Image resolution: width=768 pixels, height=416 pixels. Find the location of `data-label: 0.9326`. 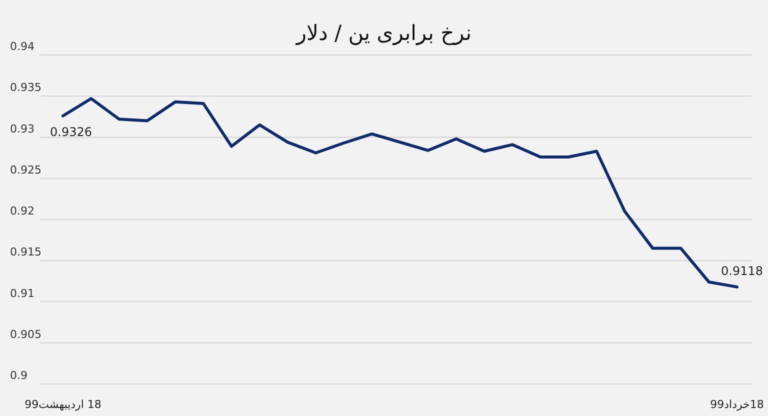

data-label: 0.9326 is located at coordinates (71, 131).